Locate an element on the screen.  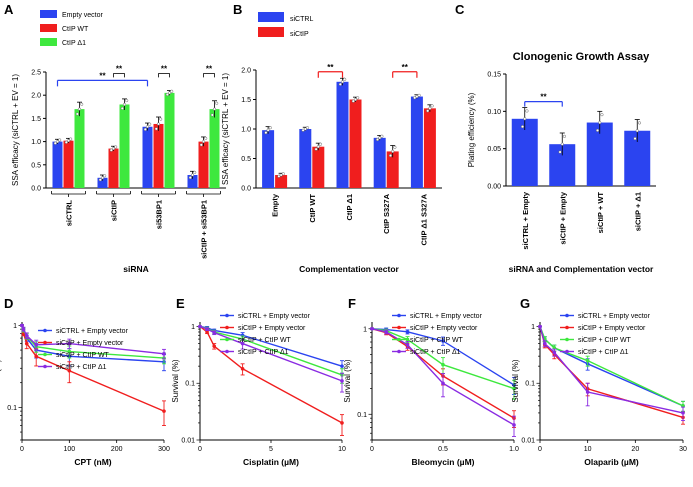
panel-label-A: A is located at coordinates (9, 9).